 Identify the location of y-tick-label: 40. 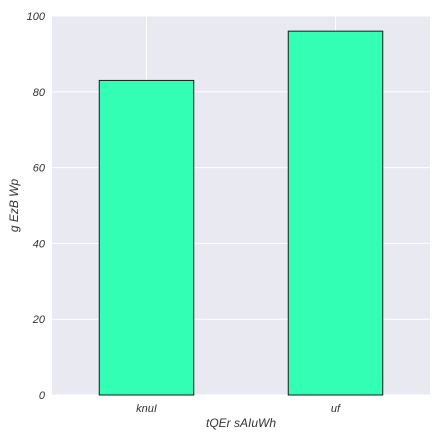
(39, 244).